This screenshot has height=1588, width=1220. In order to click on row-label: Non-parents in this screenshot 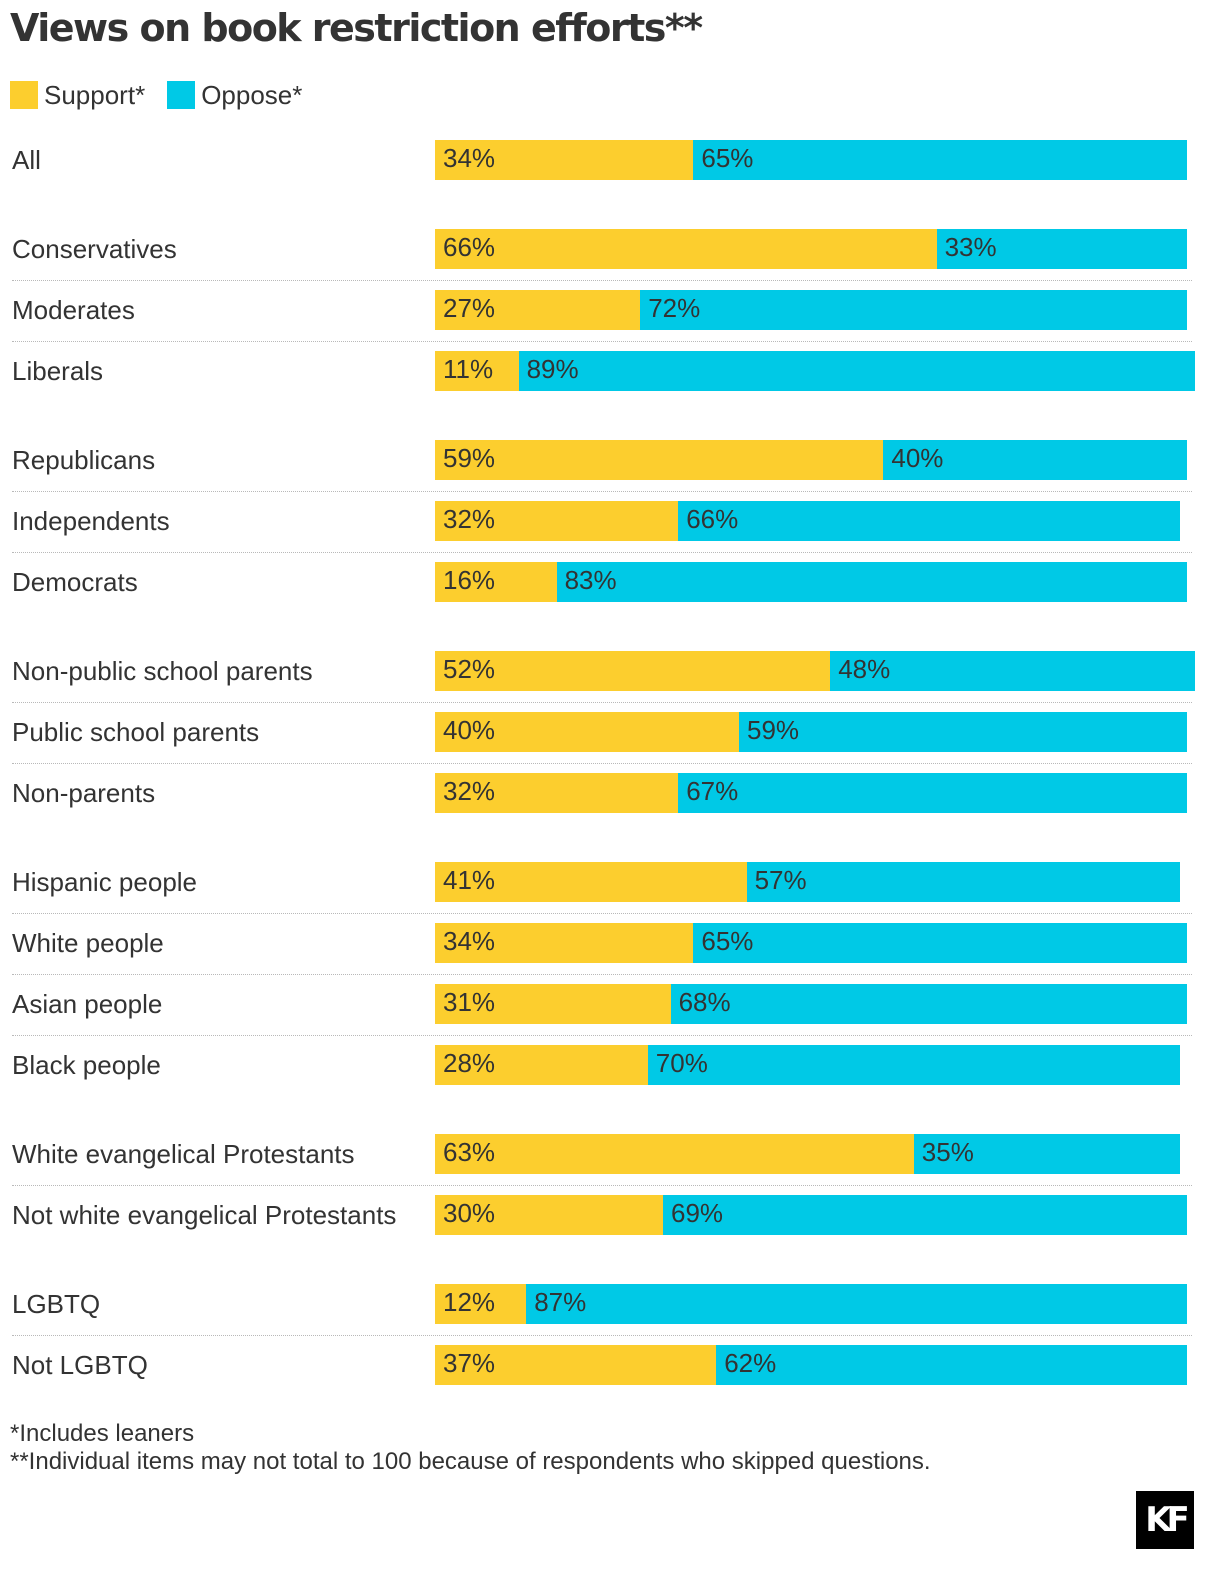, I will do `click(84, 793)`.